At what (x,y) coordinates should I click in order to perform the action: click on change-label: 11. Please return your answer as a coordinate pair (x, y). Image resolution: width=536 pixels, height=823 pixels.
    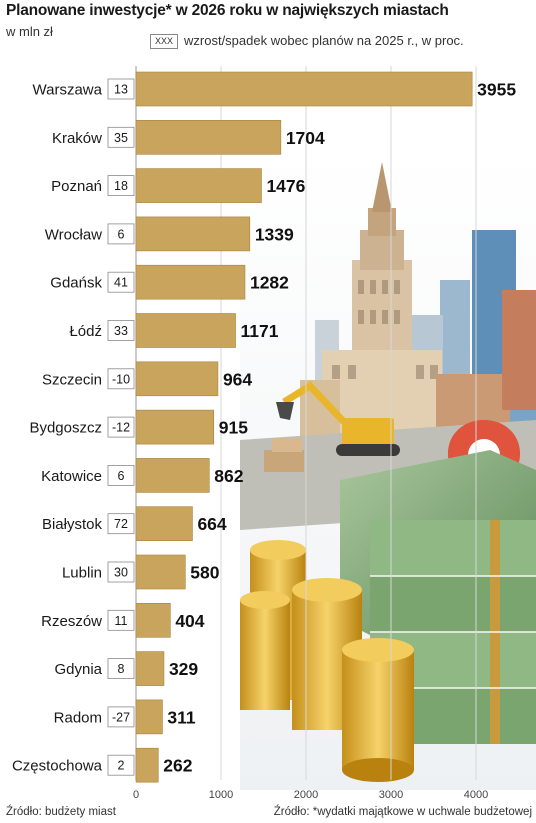
    Looking at the image, I should click on (121, 621).